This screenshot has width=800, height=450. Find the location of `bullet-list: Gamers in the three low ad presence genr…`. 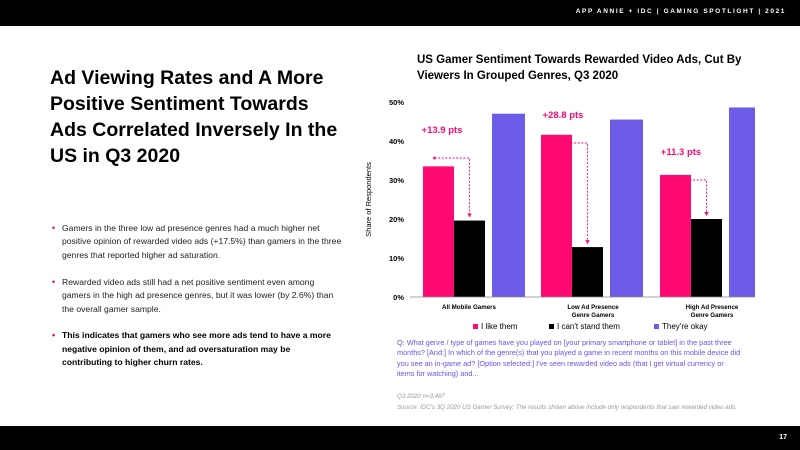

bullet-list: Gamers in the three low ad presence genr… is located at coordinates (197, 302).